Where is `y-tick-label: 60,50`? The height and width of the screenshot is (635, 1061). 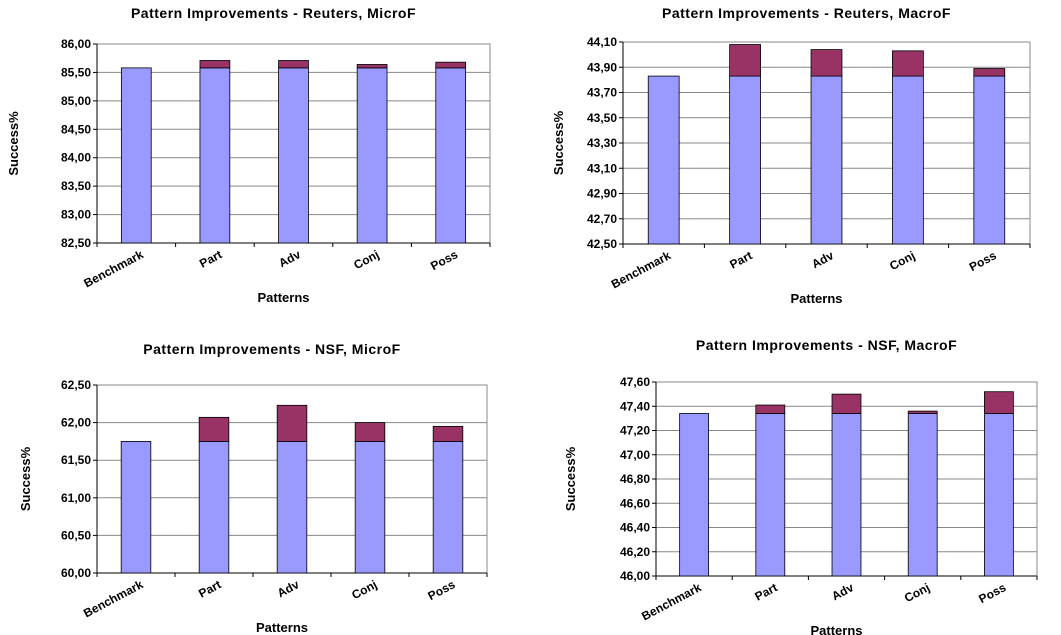 y-tick-label: 60,50 is located at coordinates (76, 535).